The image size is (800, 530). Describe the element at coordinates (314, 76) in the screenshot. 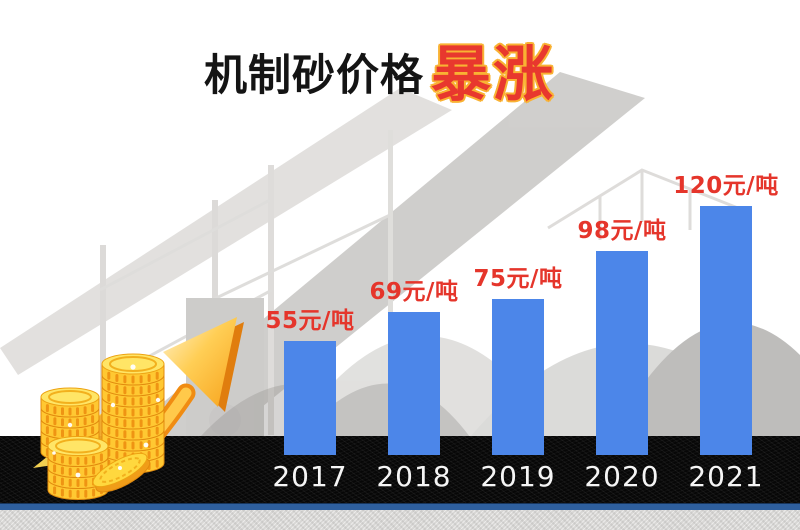

I see `title-main-text: 机制砂价格` at that location.